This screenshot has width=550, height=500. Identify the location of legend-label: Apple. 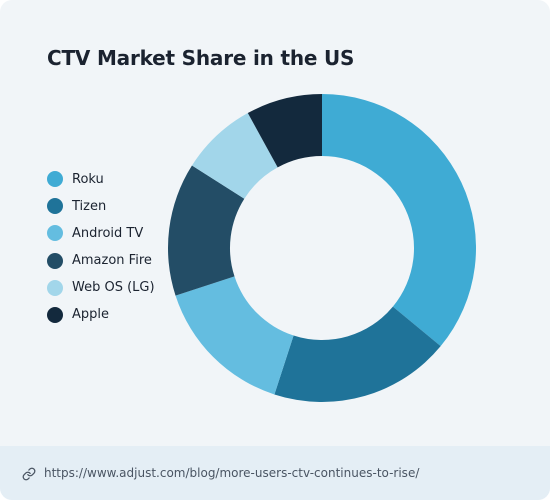
(91, 315).